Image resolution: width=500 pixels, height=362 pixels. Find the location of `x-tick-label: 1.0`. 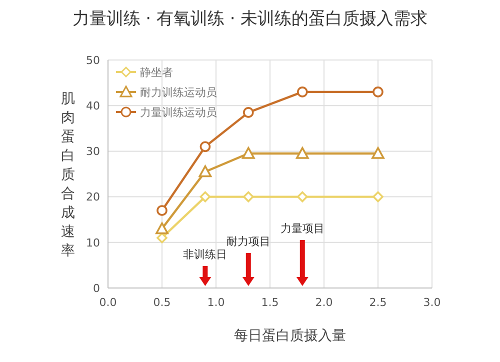

x-tick-label: 1.0 is located at coordinates (216, 302).